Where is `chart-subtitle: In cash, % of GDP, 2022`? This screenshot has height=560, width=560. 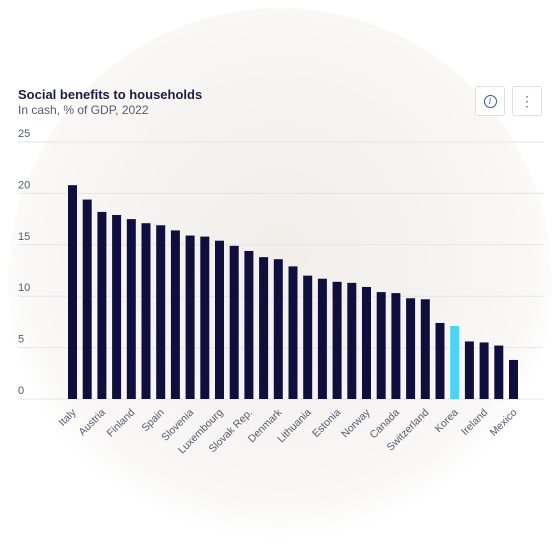
chart-subtitle: In cash, % of GDP, 2022 is located at coordinates (83, 110).